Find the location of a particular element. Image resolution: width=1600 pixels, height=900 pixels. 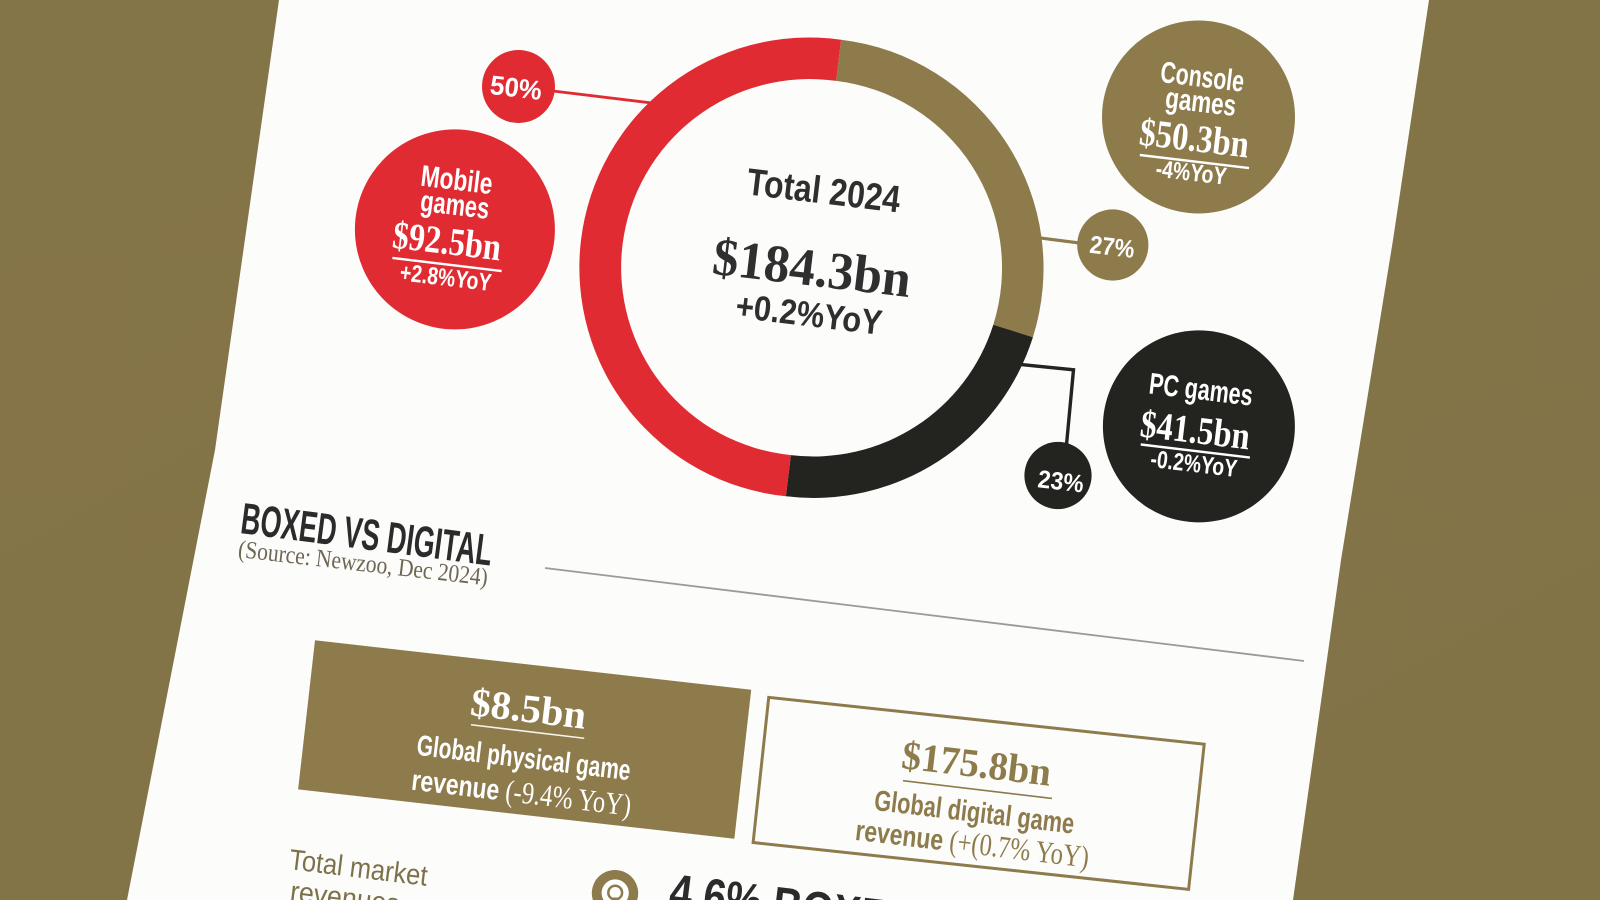

svg-text: 27% is located at coordinates (1112, 247).